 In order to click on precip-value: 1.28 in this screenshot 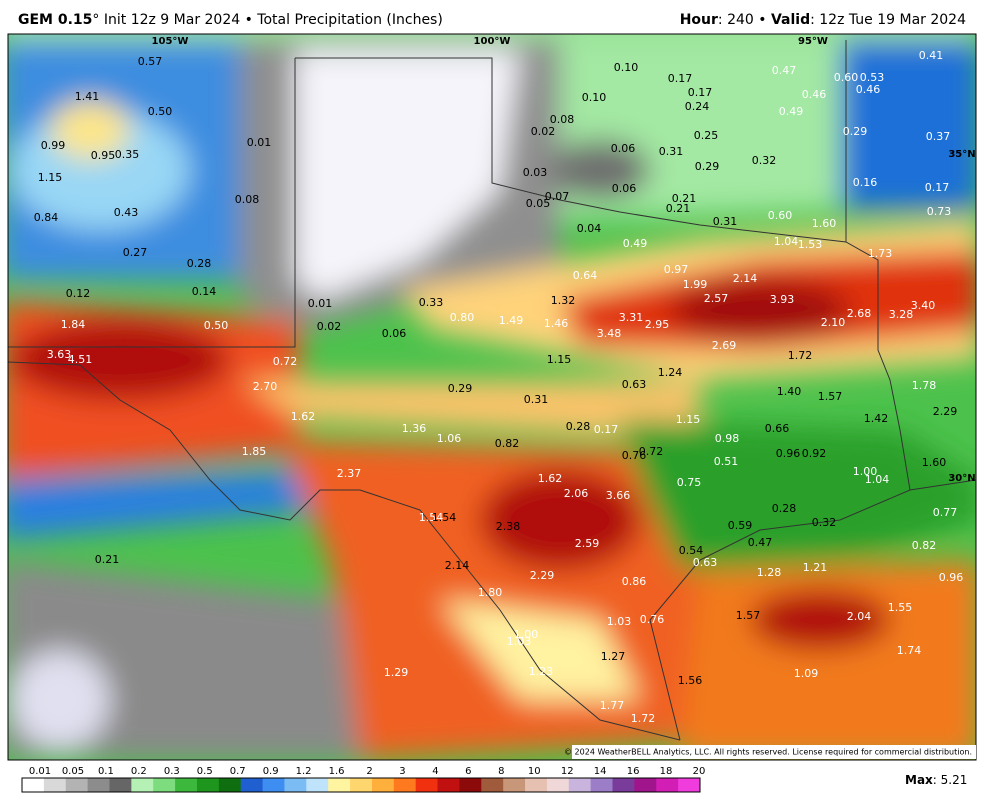, I will do `click(769, 572)`.